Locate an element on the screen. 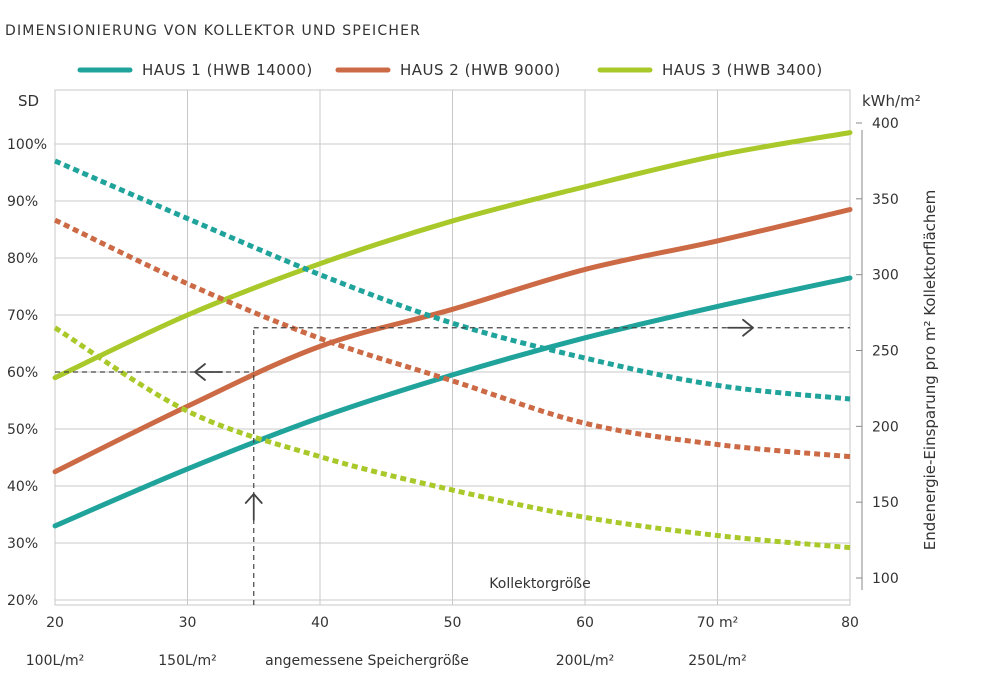  y-left-tick-label: 100% is located at coordinates (27, 145).